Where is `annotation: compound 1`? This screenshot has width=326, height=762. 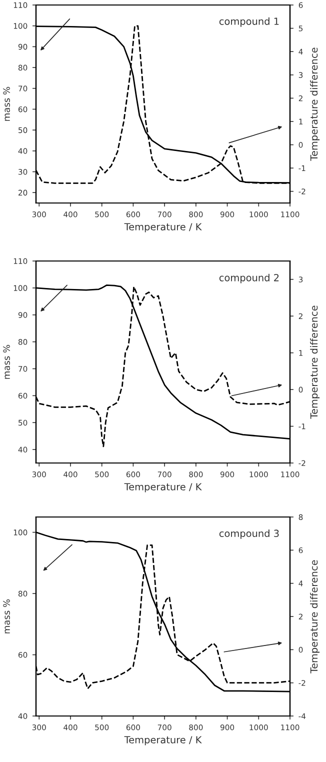
annotation: compound 1 is located at coordinates (249, 22).